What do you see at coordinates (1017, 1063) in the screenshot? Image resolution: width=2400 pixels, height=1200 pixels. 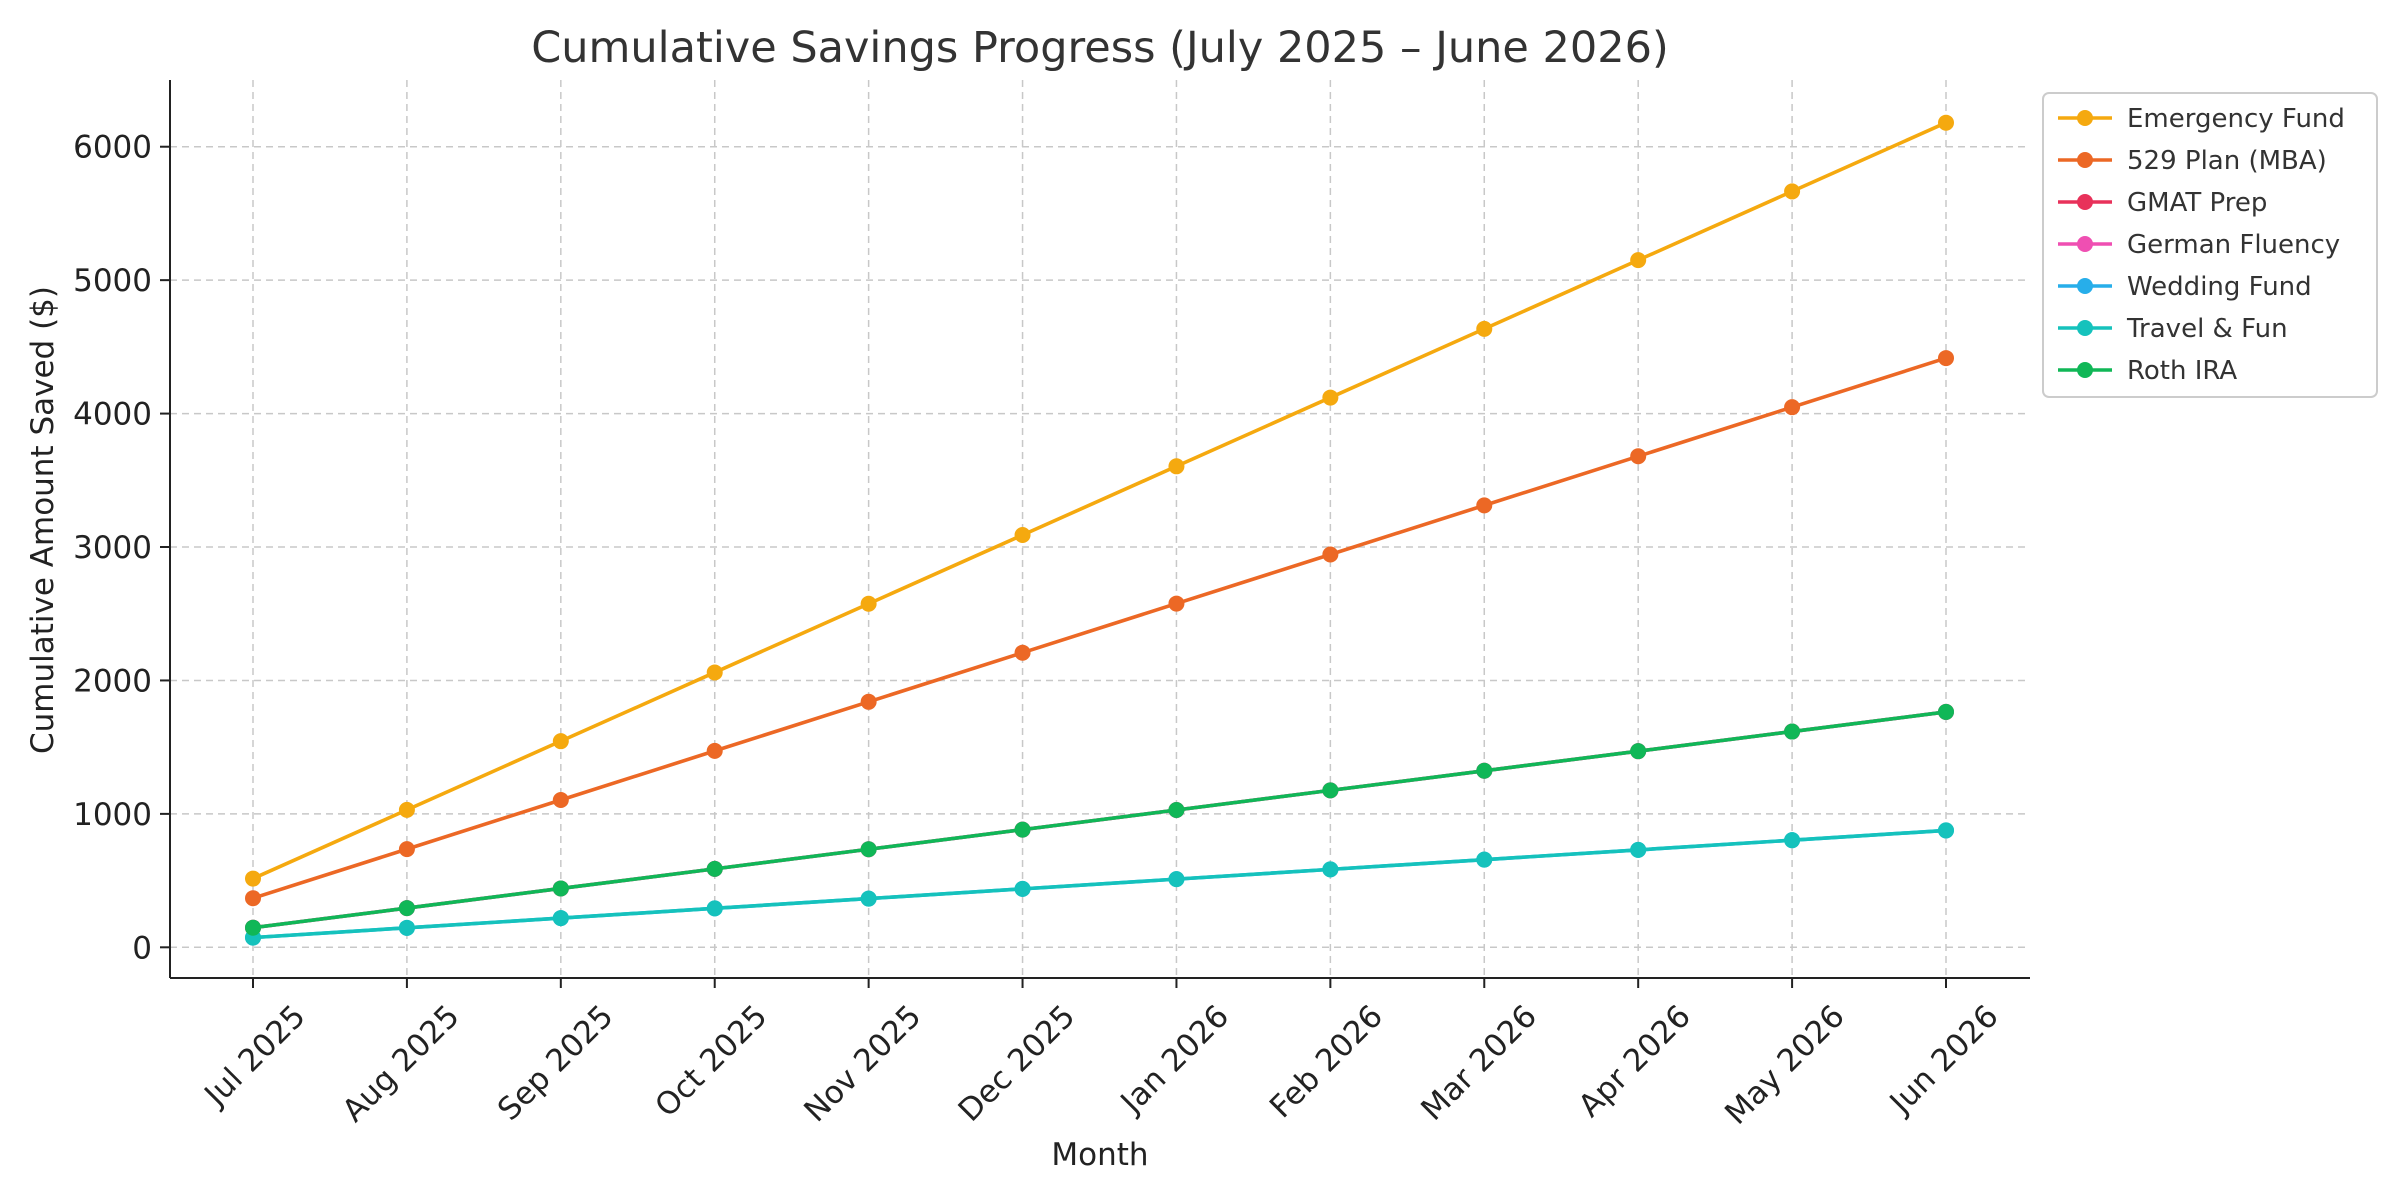 I see `x-tick-label: Dec 2025` at bounding box center [1017, 1063].